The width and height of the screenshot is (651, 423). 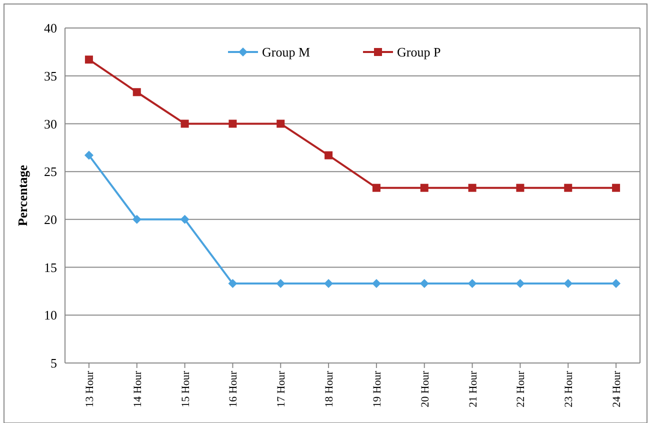 What do you see at coordinates (234, 389) in the screenshot?
I see `x-tick-label: 16 Hour` at bounding box center [234, 389].